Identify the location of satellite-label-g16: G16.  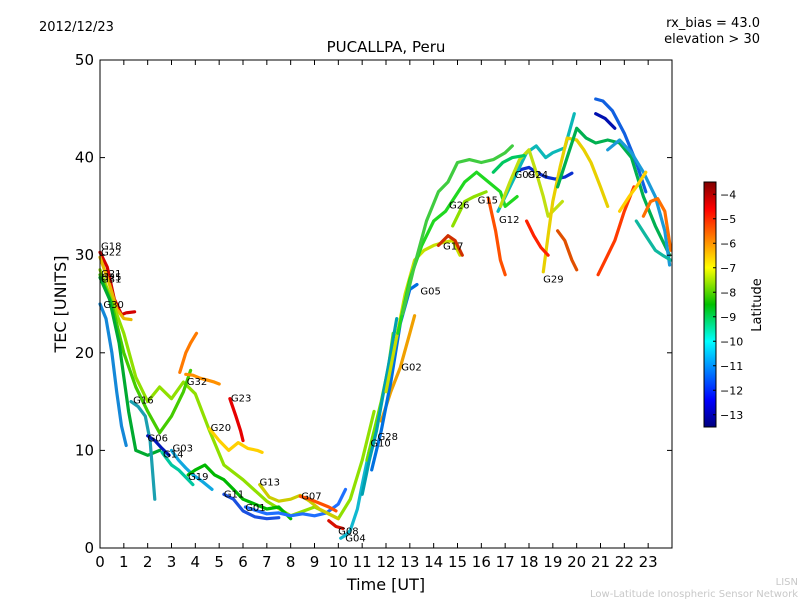
(143, 401).